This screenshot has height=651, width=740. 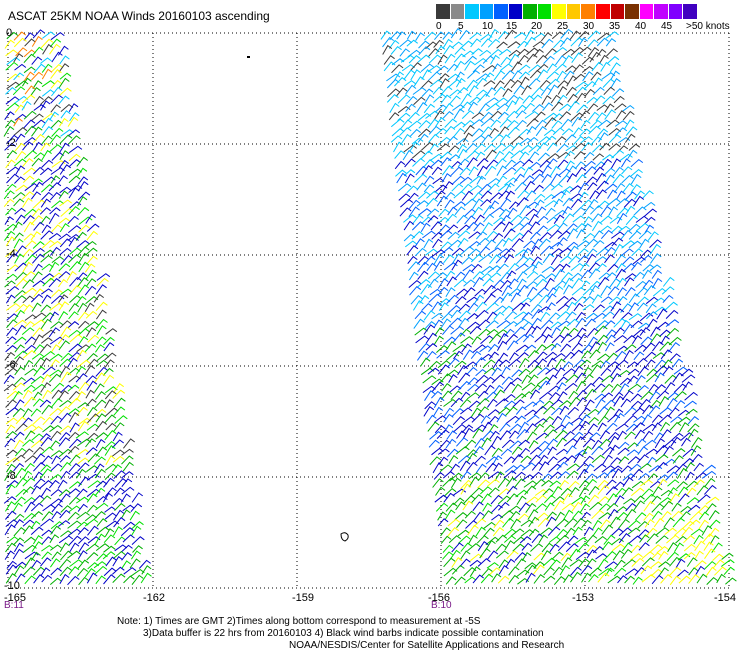 I want to click on legend-tick: 20, so click(x=537, y=26).